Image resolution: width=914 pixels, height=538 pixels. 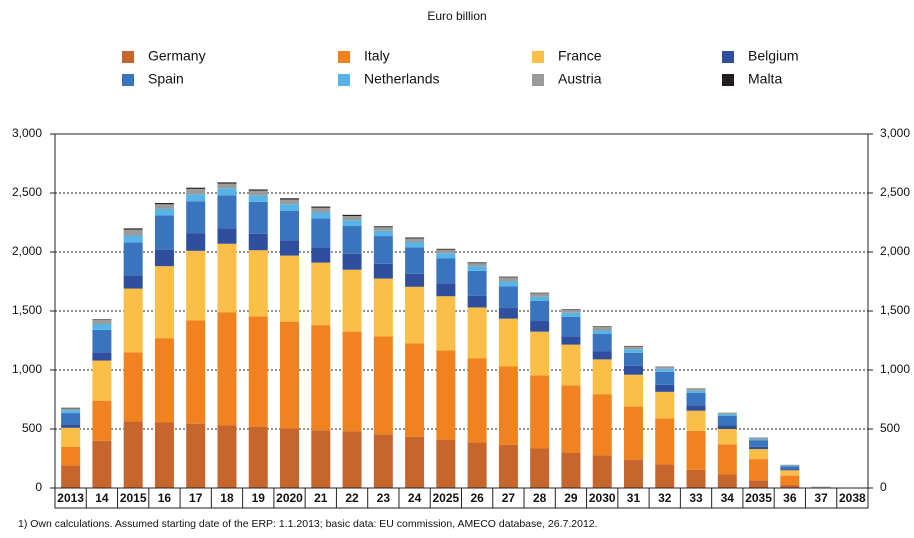 I want to click on x-tick-label: 2035, so click(x=758, y=498).